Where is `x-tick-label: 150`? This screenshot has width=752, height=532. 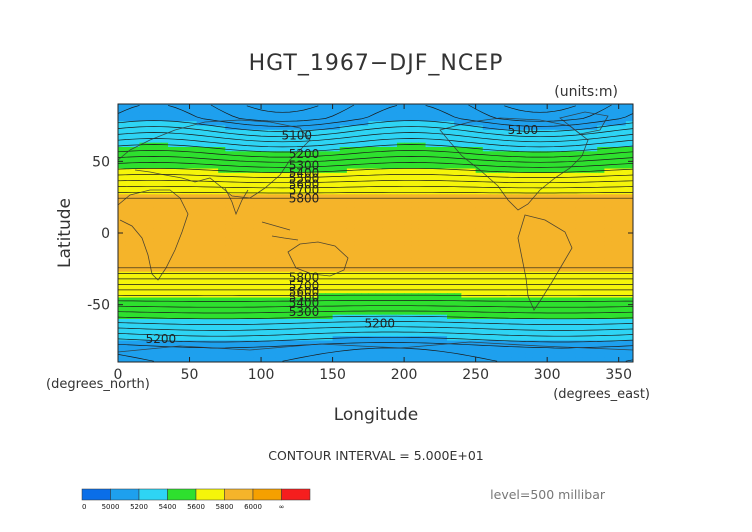
x-tick-label: 150 is located at coordinates (332, 375).